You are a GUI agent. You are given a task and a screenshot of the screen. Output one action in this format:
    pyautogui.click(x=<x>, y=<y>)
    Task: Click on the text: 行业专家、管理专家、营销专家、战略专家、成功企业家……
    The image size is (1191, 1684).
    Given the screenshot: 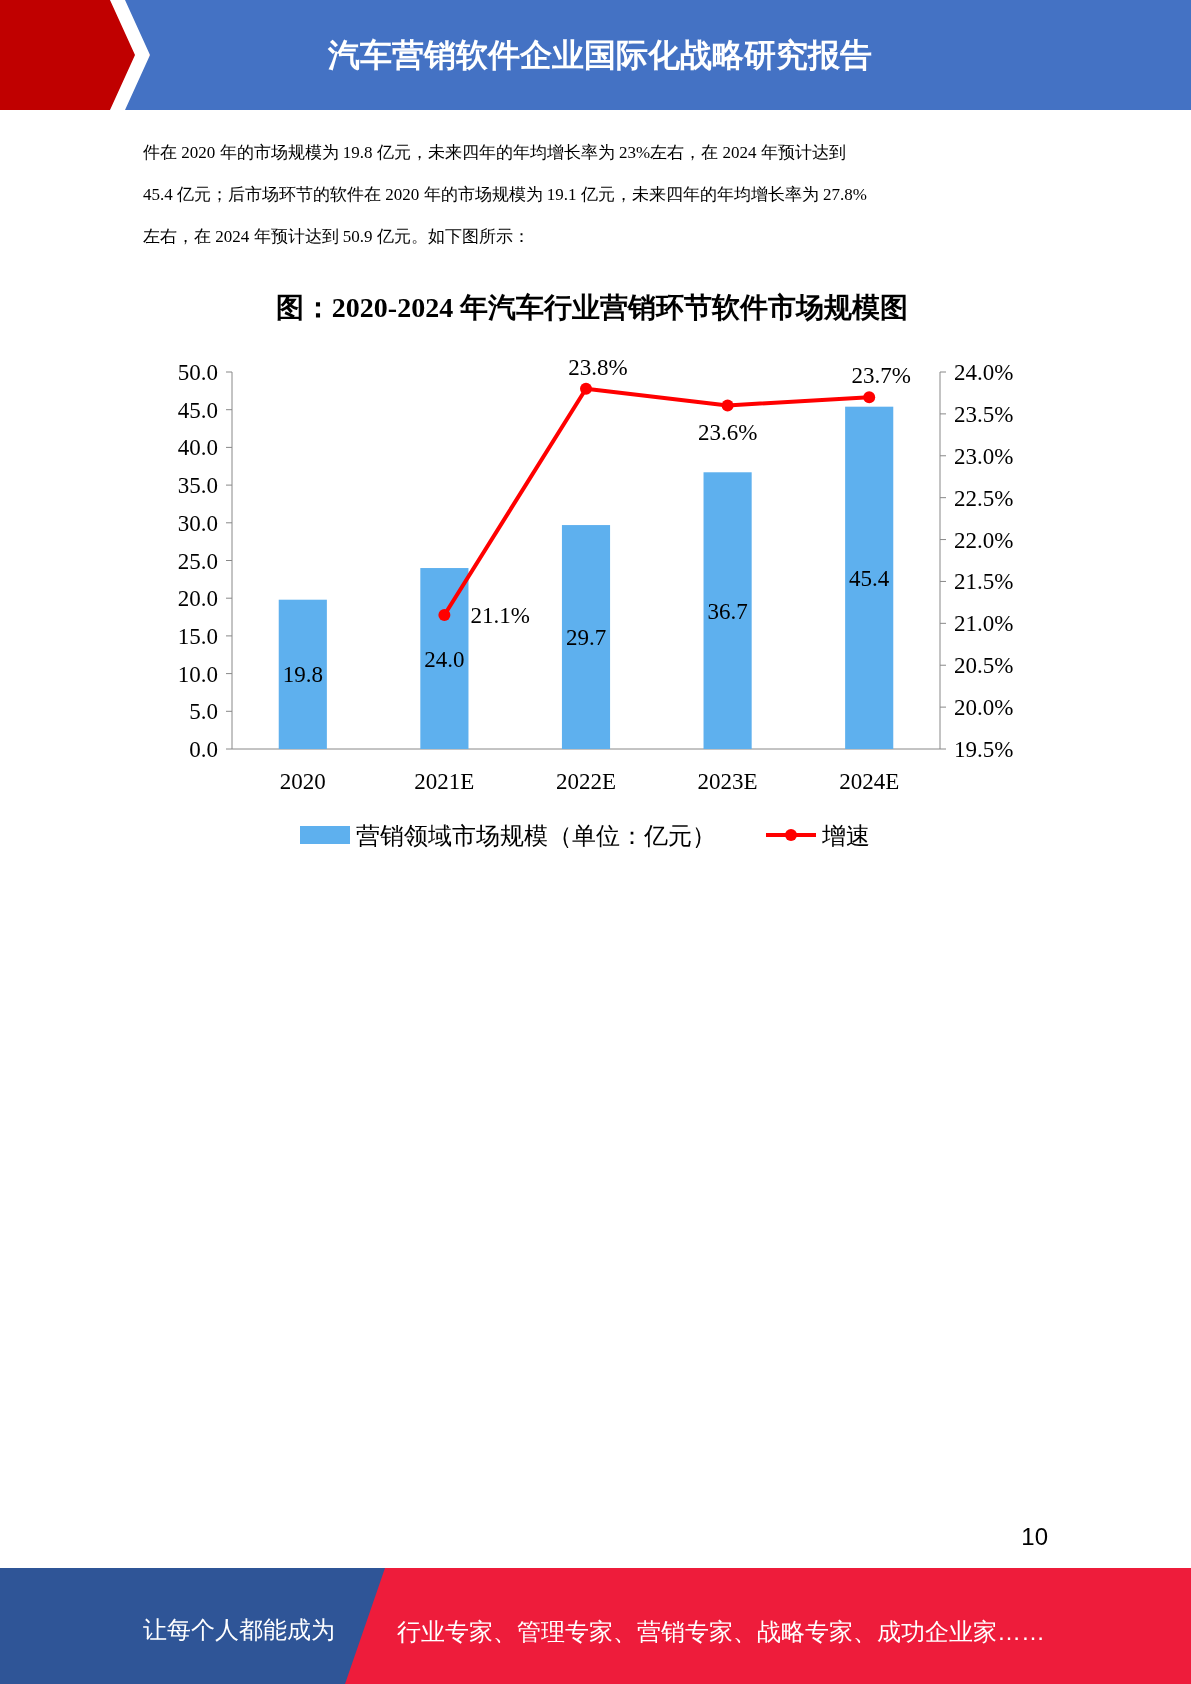 What is the action you would take?
    pyautogui.click(x=721, y=1631)
    